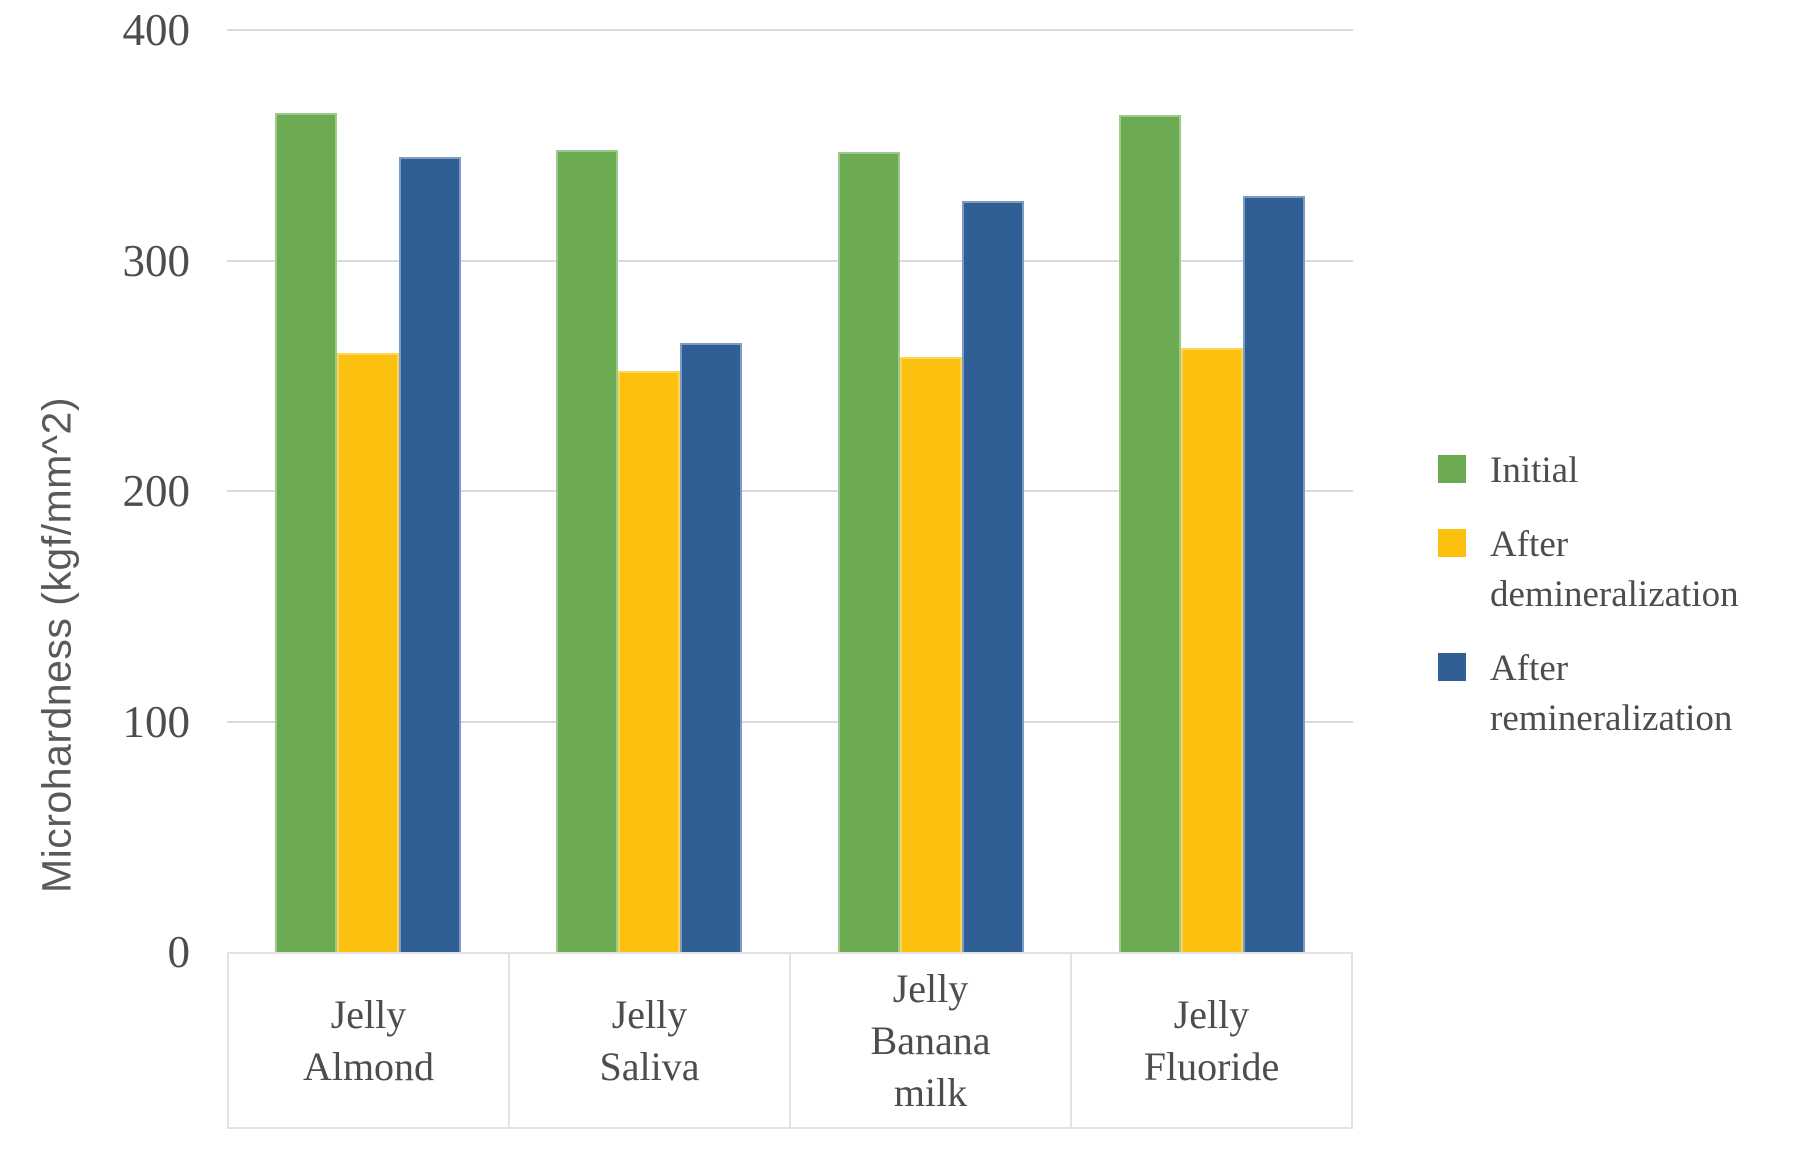 The height and width of the screenshot is (1158, 1819). Describe the element at coordinates (931, 1040) in the screenshot. I see `category-label-jelly-banana-milk: Jelly Banana milk` at that location.